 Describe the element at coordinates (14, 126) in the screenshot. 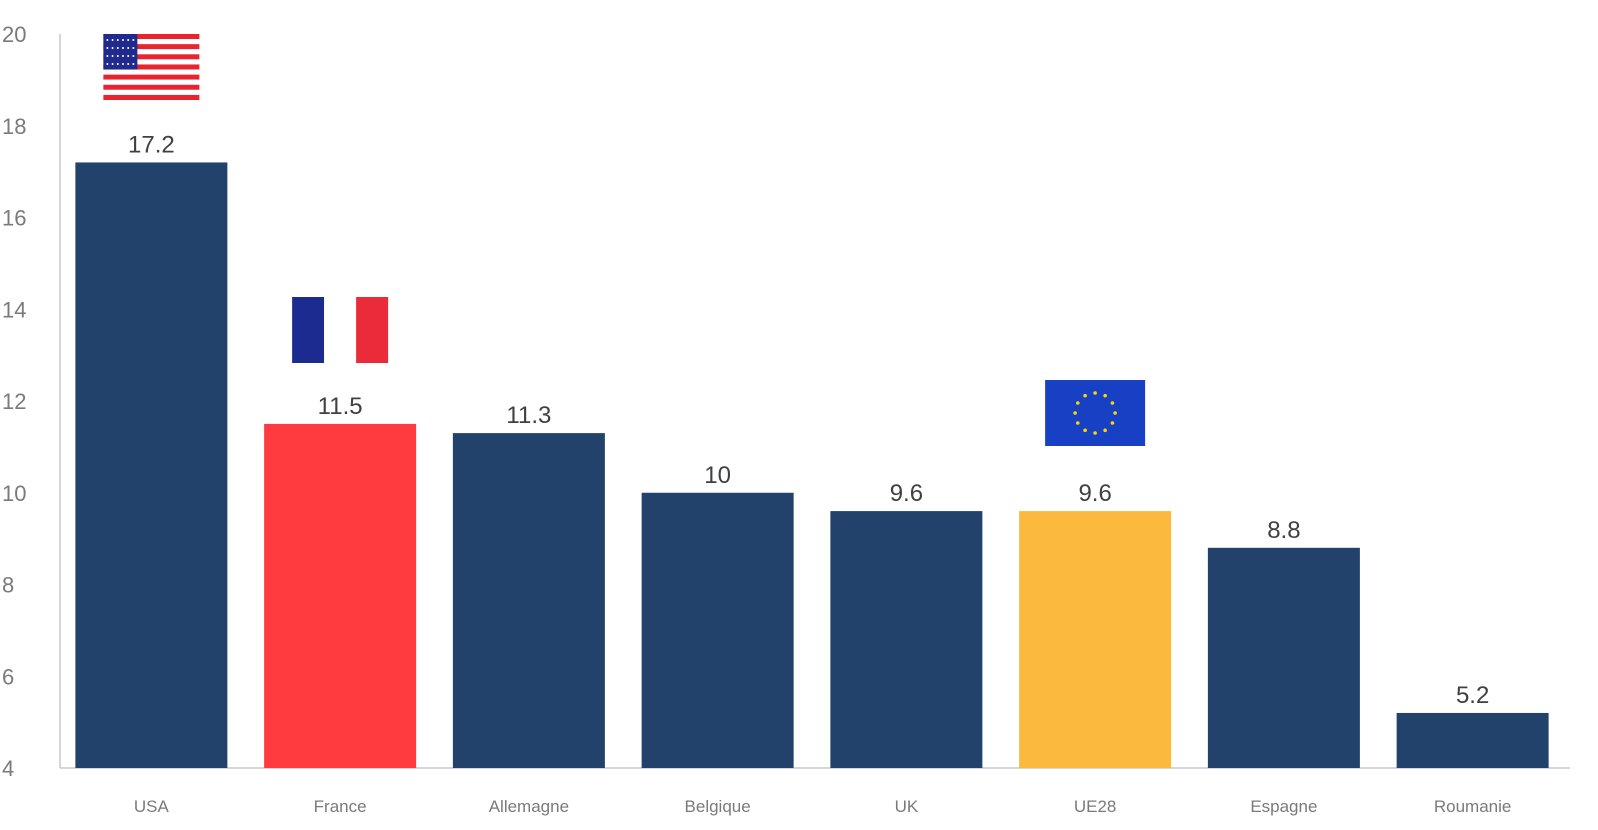

I see `y-tick-label: 18` at that location.